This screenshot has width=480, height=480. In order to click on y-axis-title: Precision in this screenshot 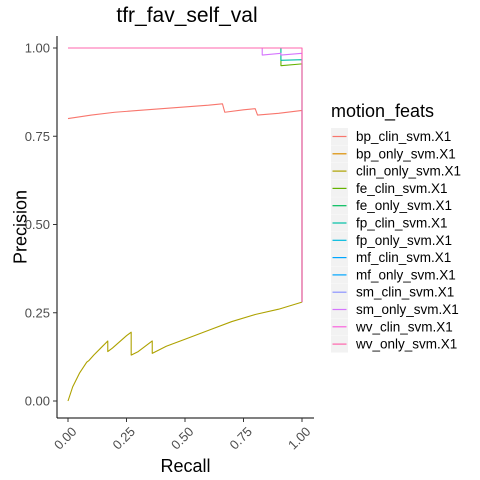, I will do `click(20, 227)`.